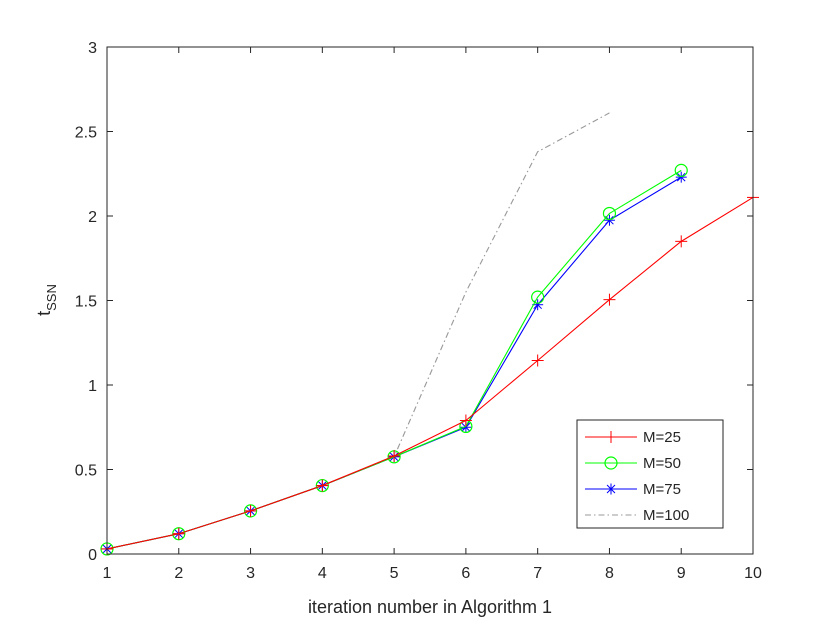 Image resolution: width=830 pixels, height=628 pixels. I want to click on x-axis-label: iteration number in Algorithm 1, so click(430, 607).